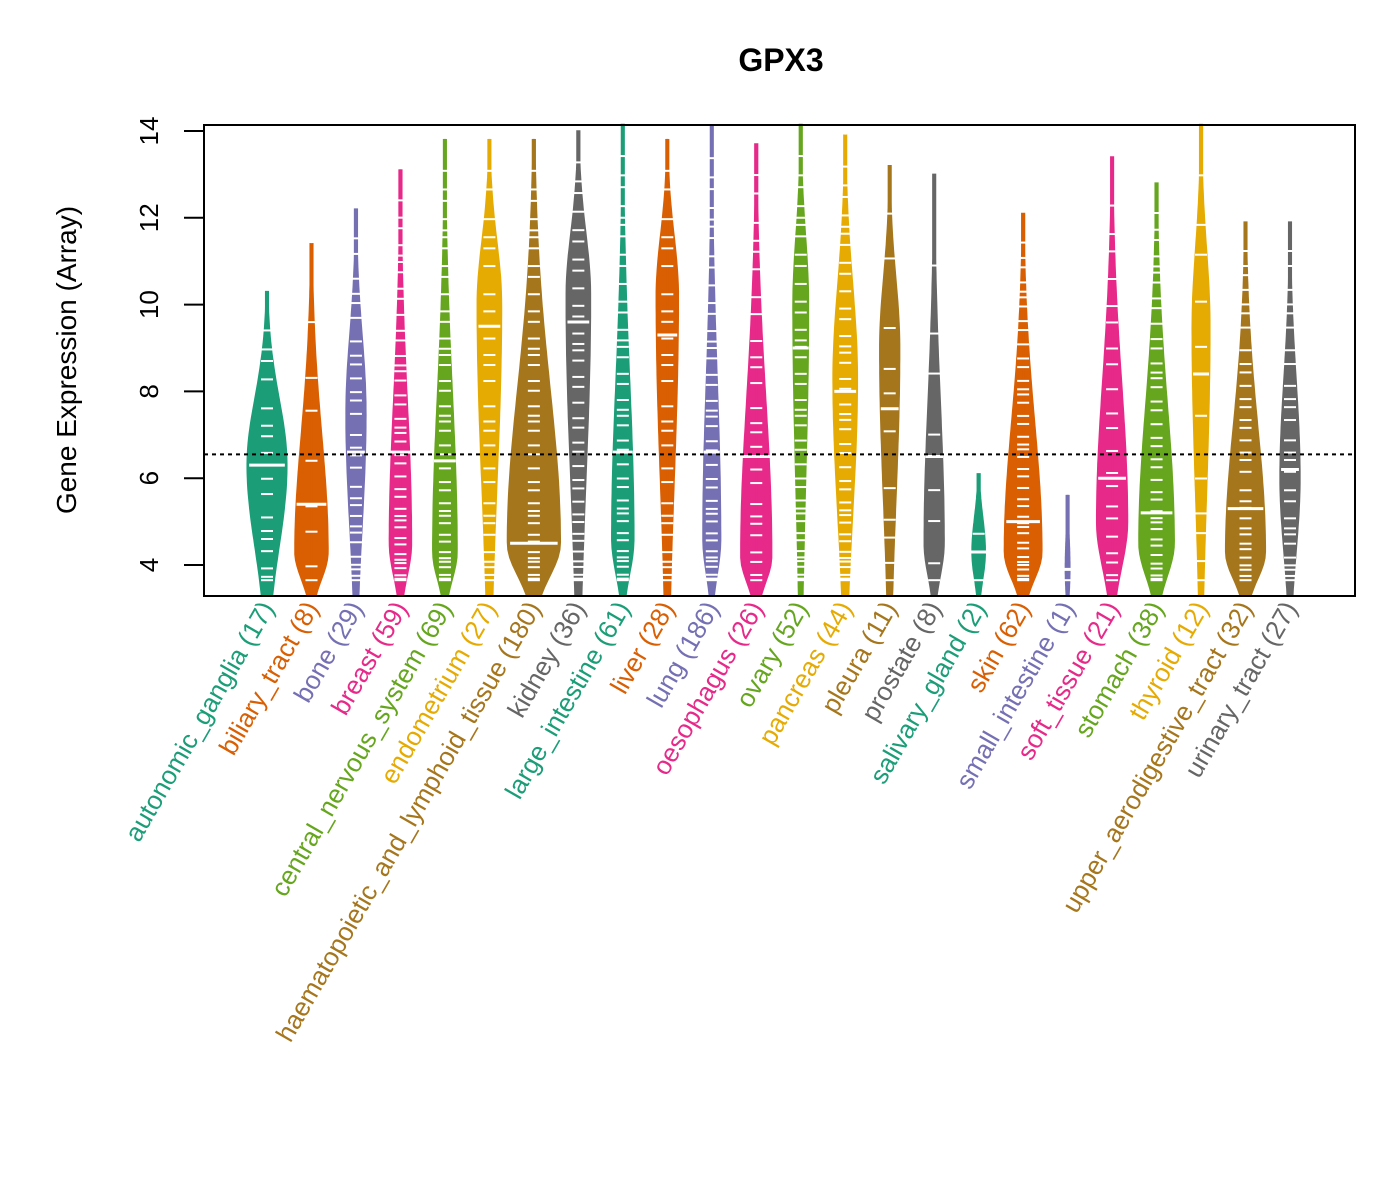 The width and height of the screenshot is (1400, 1200). Describe the element at coordinates (781, 60) in the screenshot. I see `chart-title: GPX3` at that location.